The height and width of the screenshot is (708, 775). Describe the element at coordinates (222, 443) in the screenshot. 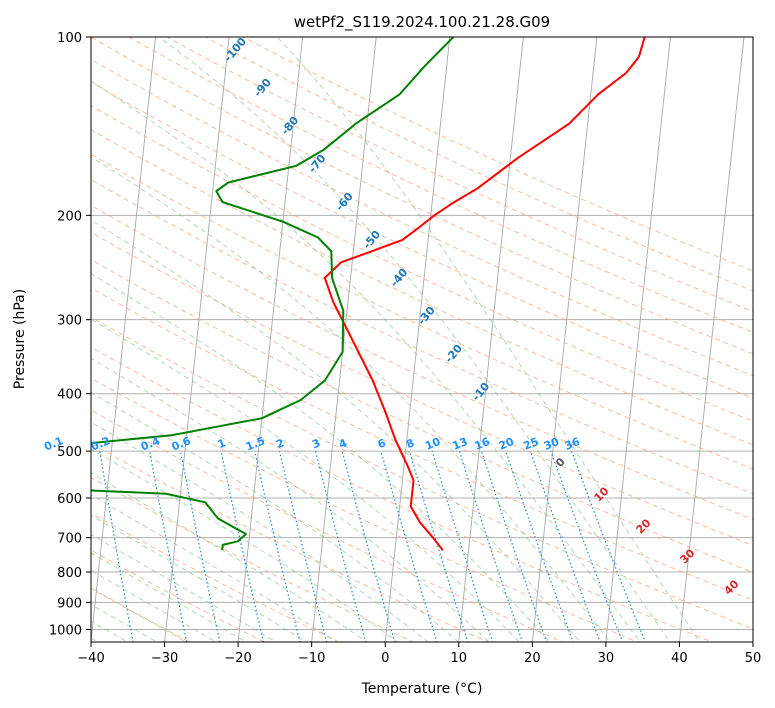

I see `mixing-ratio-label: 1` at that location.